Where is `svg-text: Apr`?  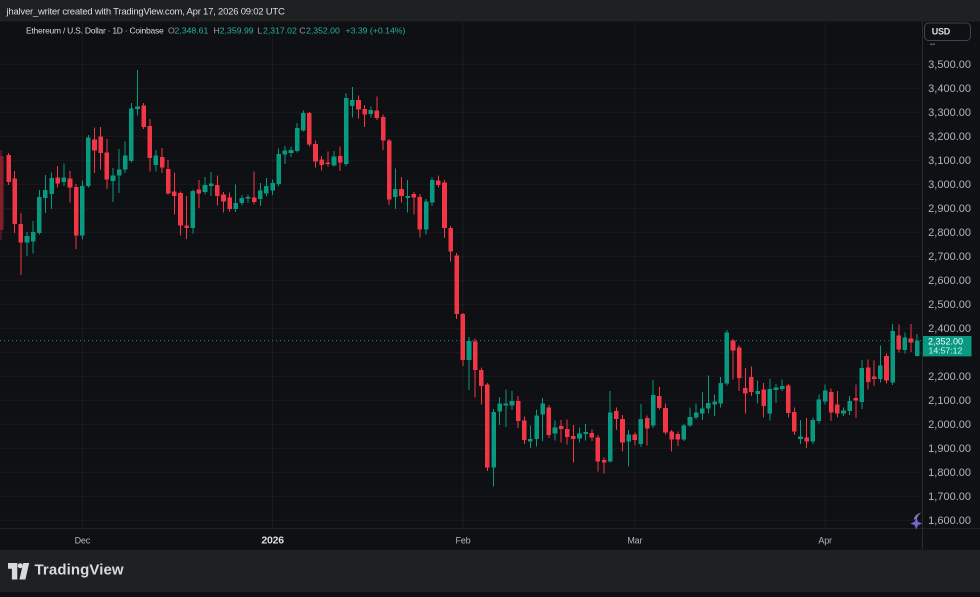
svg-text: Apr is located at coordinates (825, 541).